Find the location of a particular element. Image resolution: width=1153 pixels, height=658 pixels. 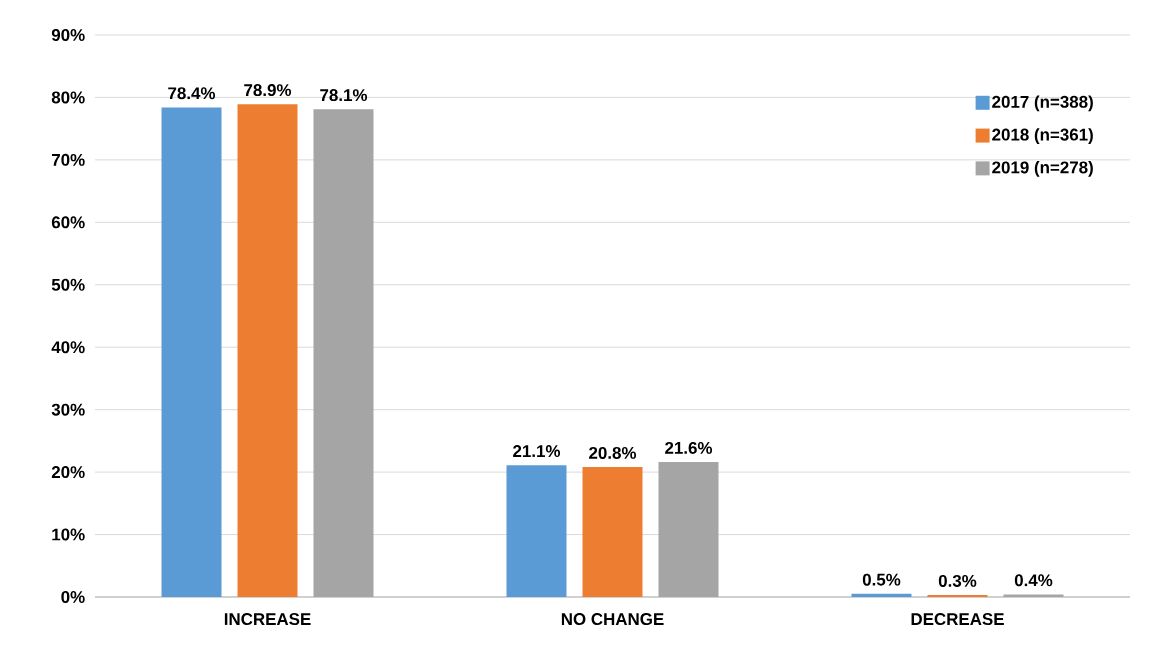

data-label: 20.8% is located at coordinates (613, 452).